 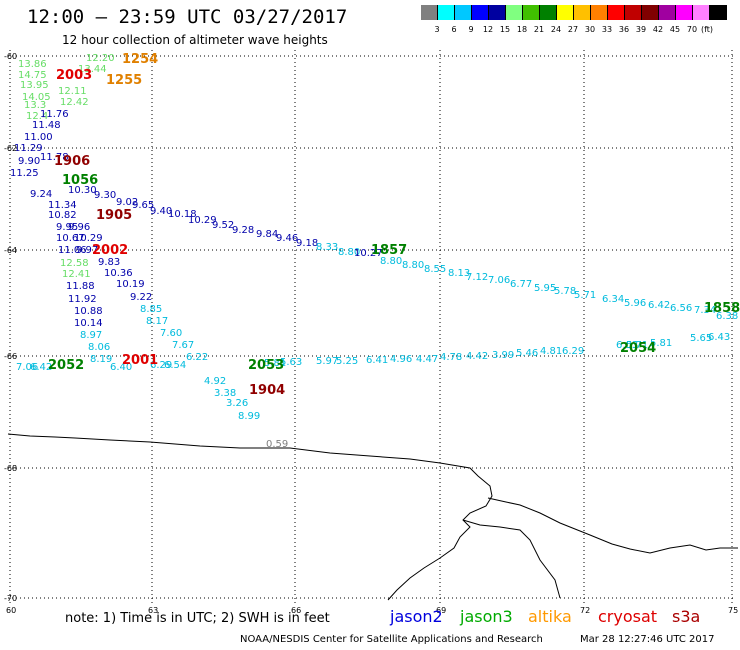 I want to click on wave-height-value: 5.78, so click(x=565, y=291).